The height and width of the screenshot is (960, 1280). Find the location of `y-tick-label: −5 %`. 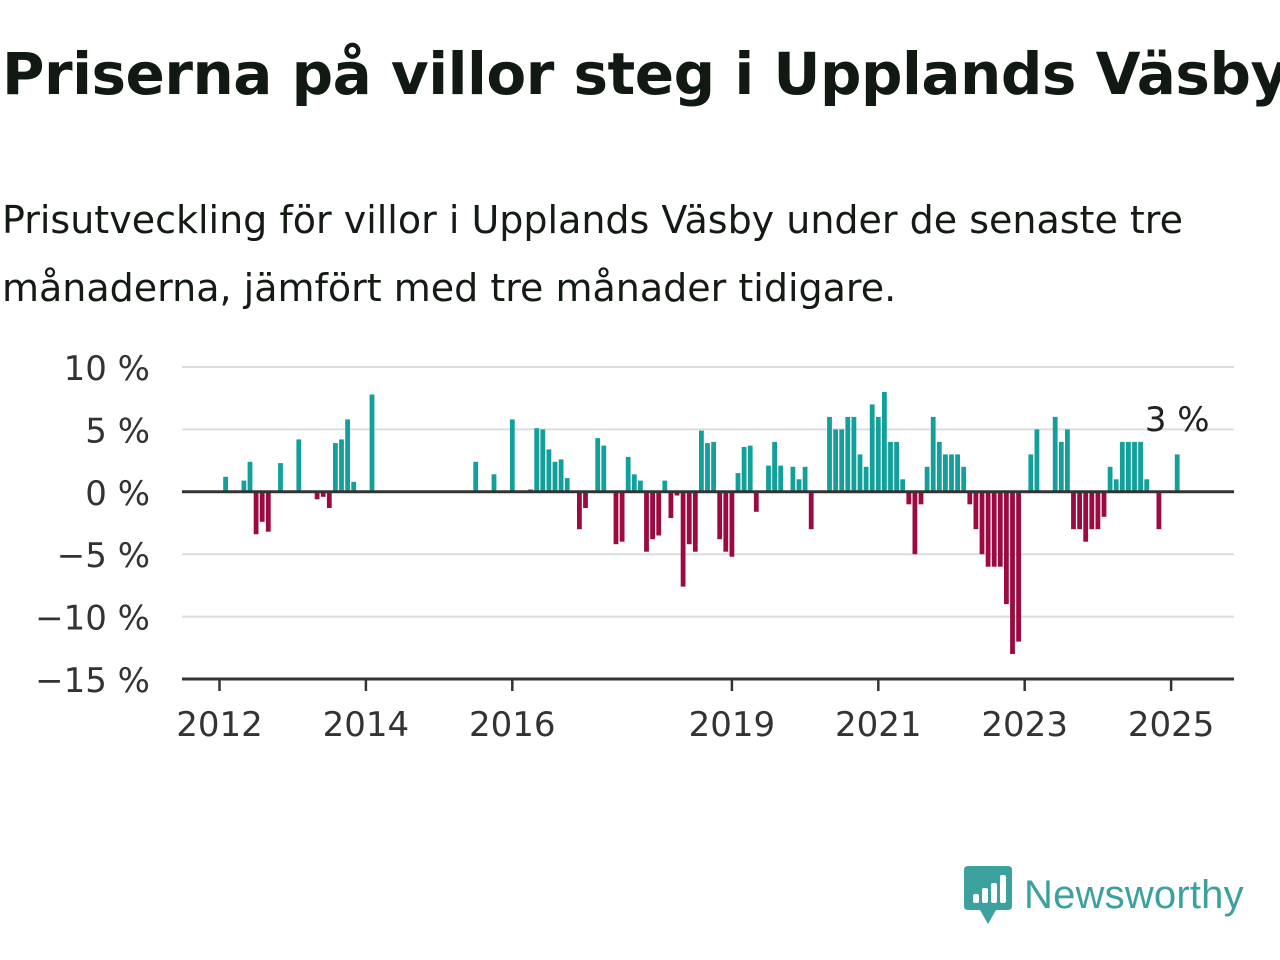

y-tick-label: −5 % is located at coordinates (103, 556).